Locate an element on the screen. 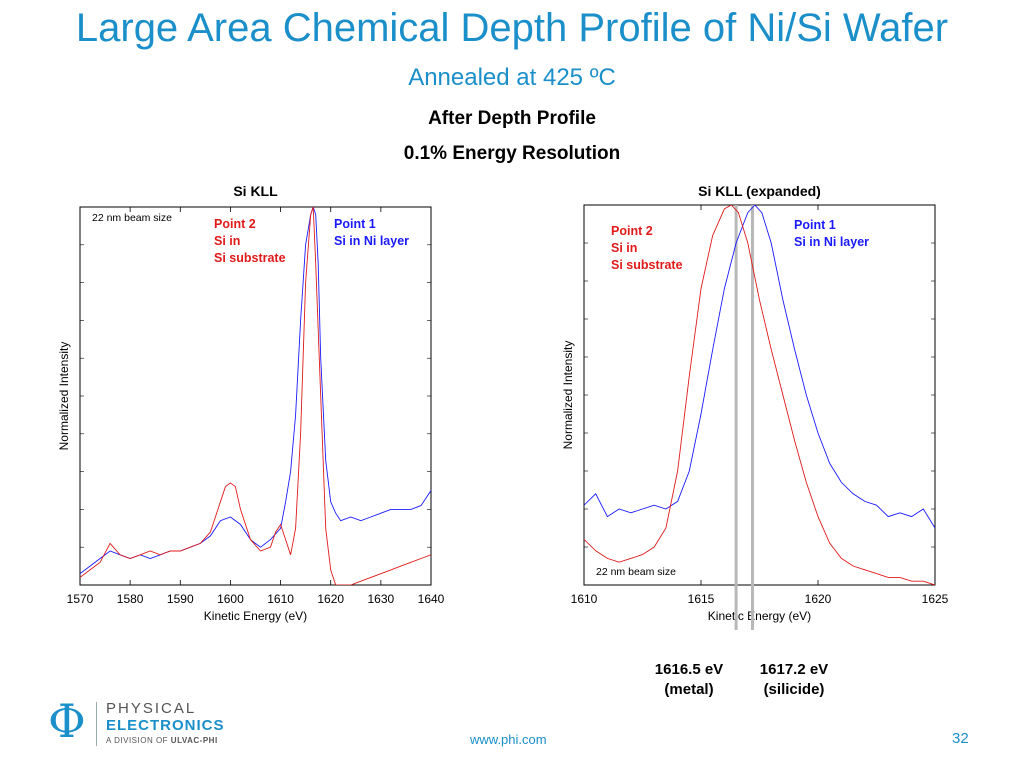  annotation-metal: 1616.5 eV (metal) is located at coordinates (689, 680).